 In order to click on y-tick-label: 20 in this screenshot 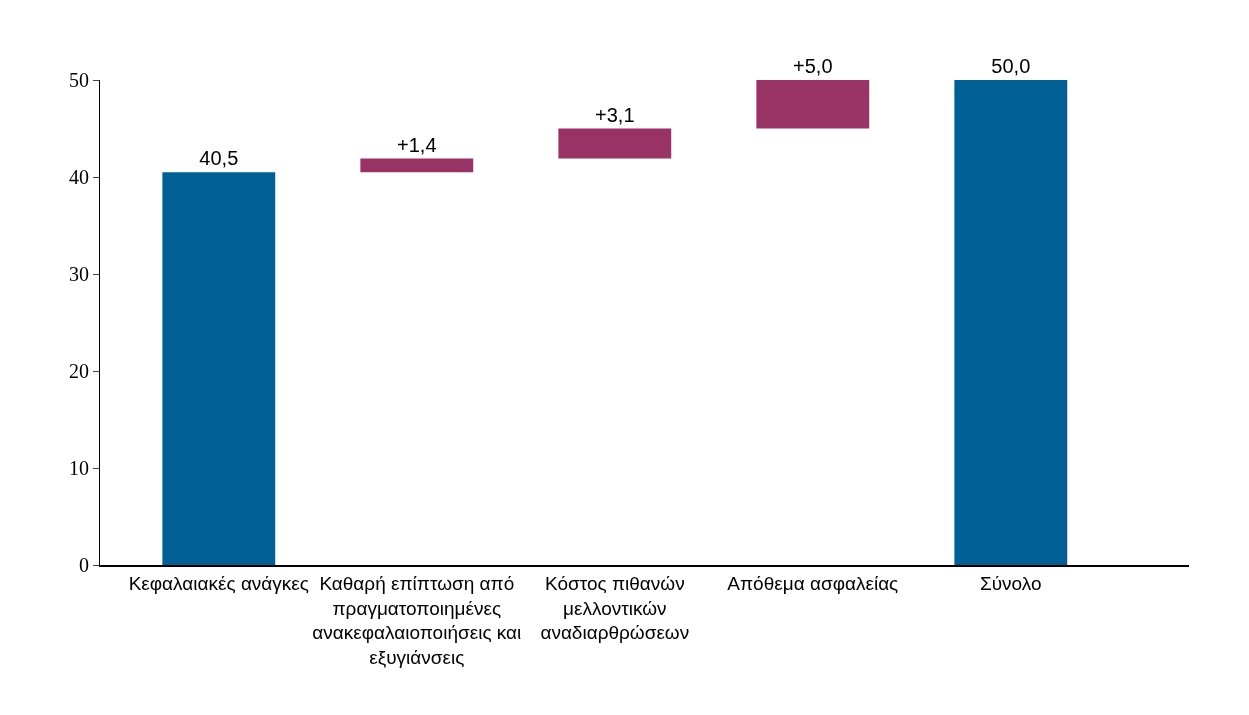, I will do `click(79, 371)`.